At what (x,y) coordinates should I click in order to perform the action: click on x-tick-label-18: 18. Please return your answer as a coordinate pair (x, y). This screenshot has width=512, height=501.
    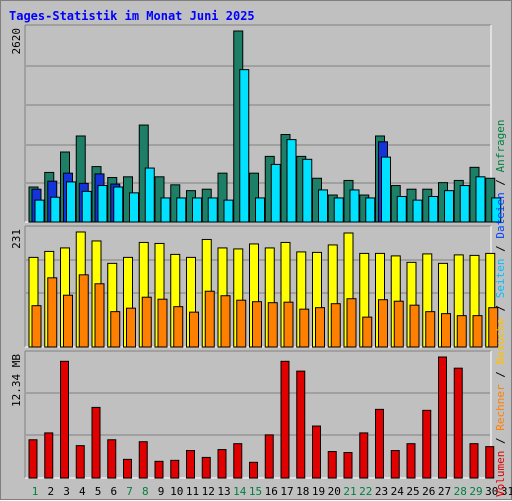
    Looking at the image, I should click on (302, 491).